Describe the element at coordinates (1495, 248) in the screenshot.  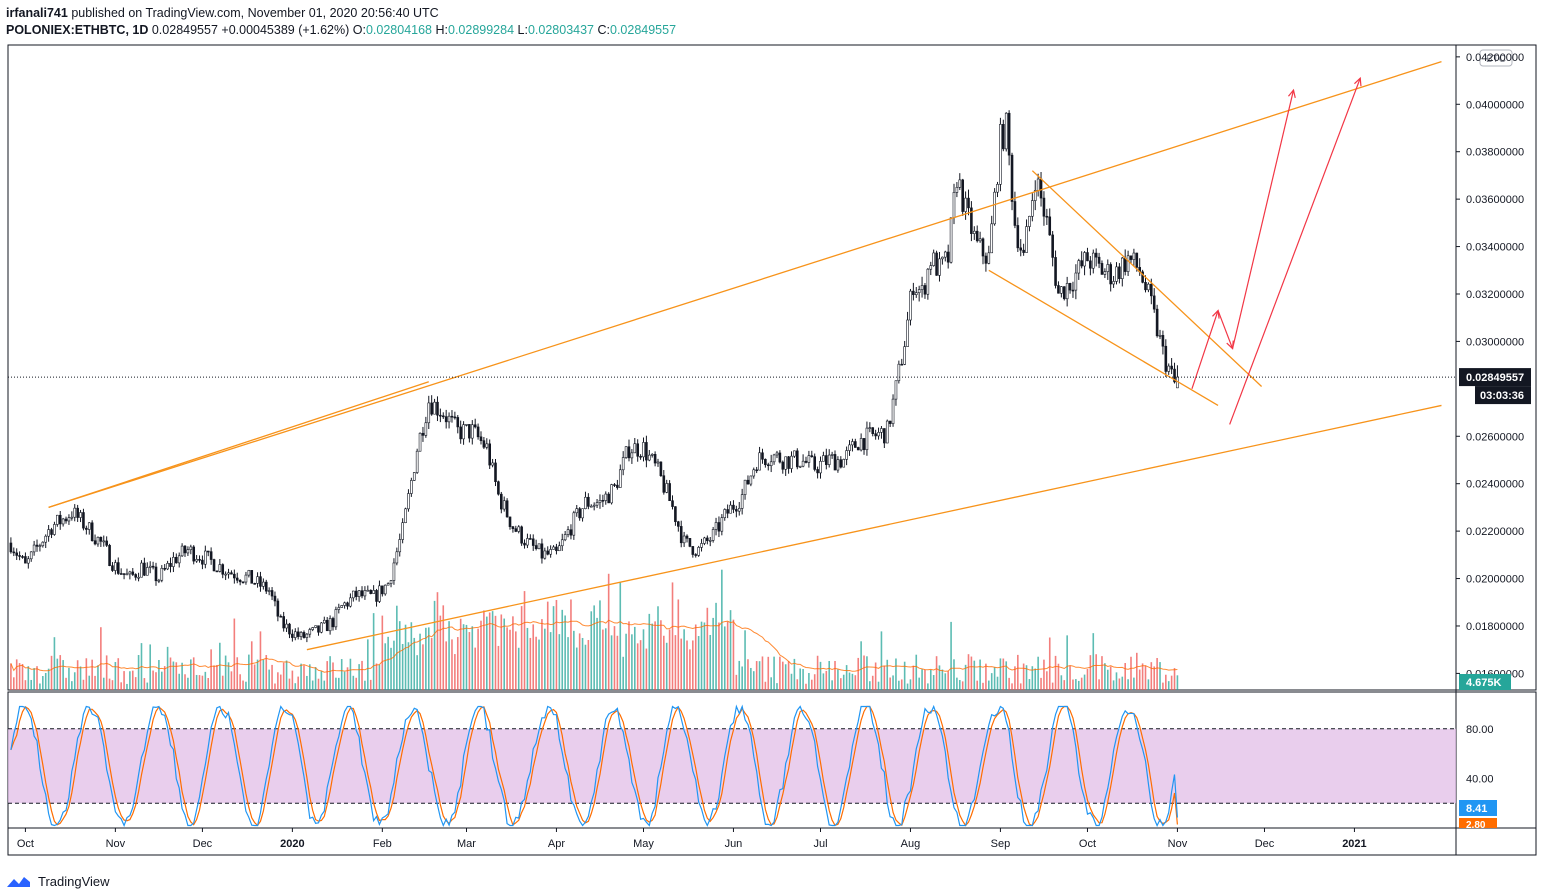
I see `price-tick-label: 0.03400000` at that location.